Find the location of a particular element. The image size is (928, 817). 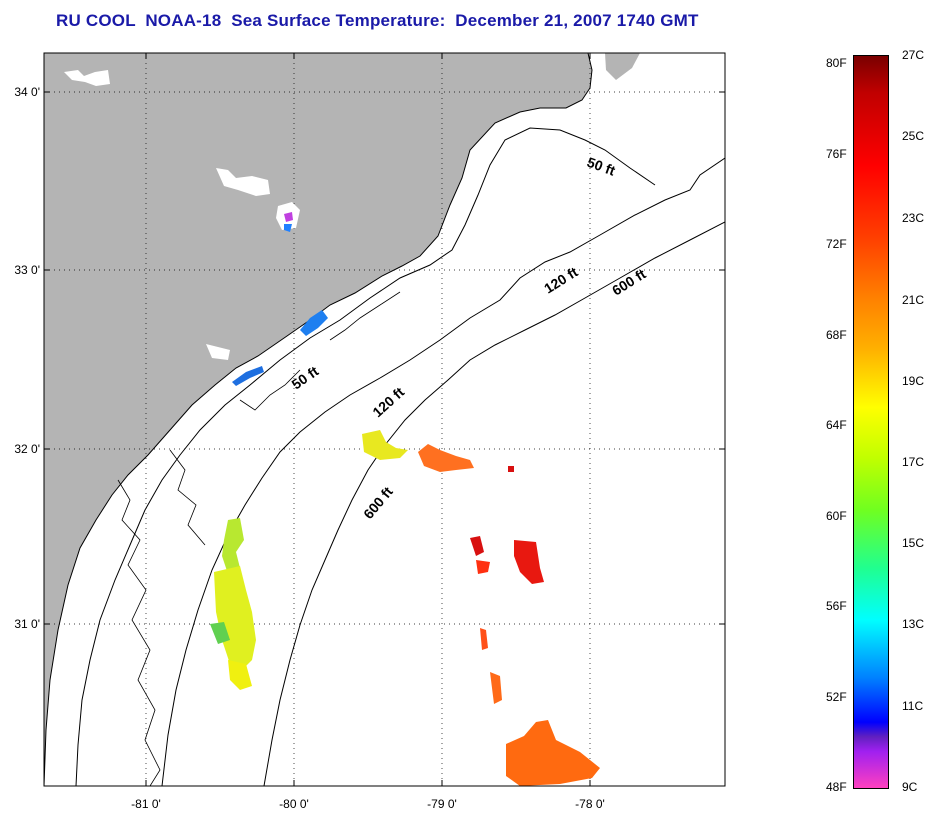

contour-label-120ft-north: 120 ft is located at coordinates (561, 279).